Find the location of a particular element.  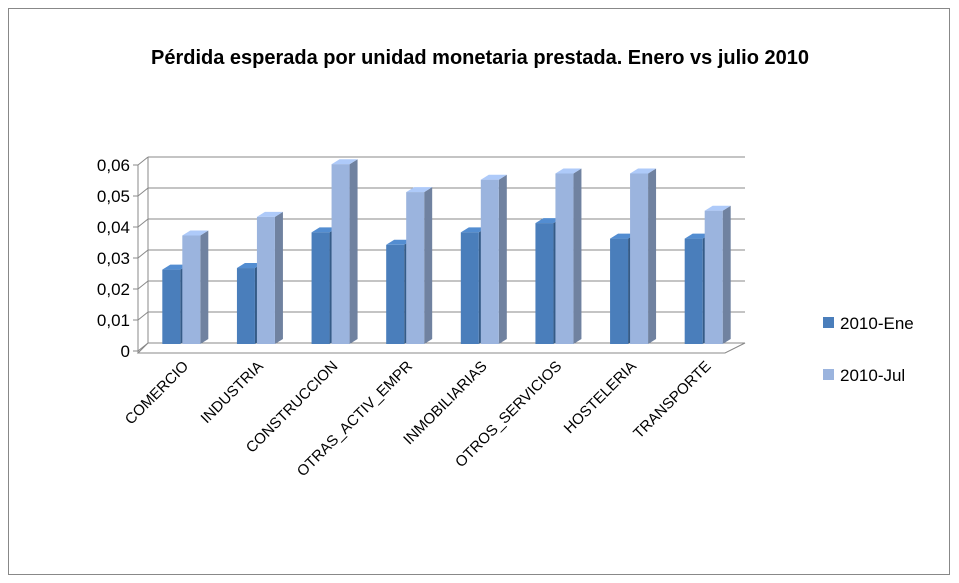

y-tick-label: 0,02 is located at coordinates (113, 289).